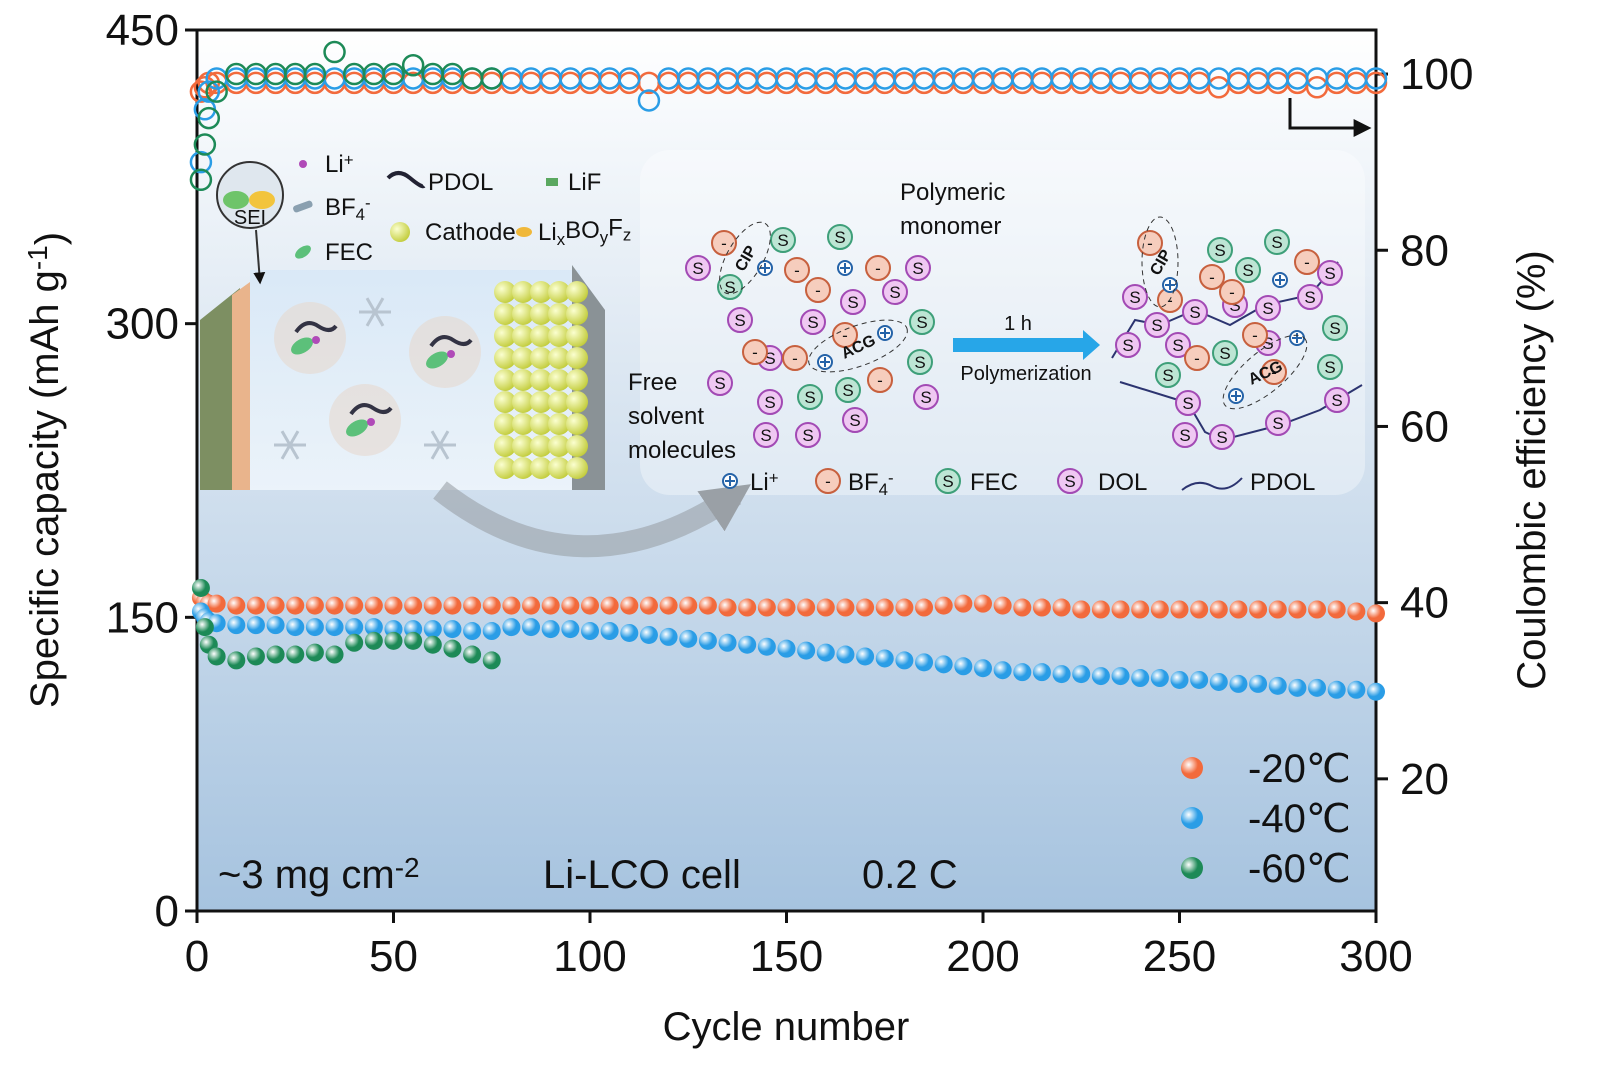 This screenshot has height=1078, width=1600. Describe the element at coordinates (349, 252) in the screenshot. I see `component-label: FEC` at that location.